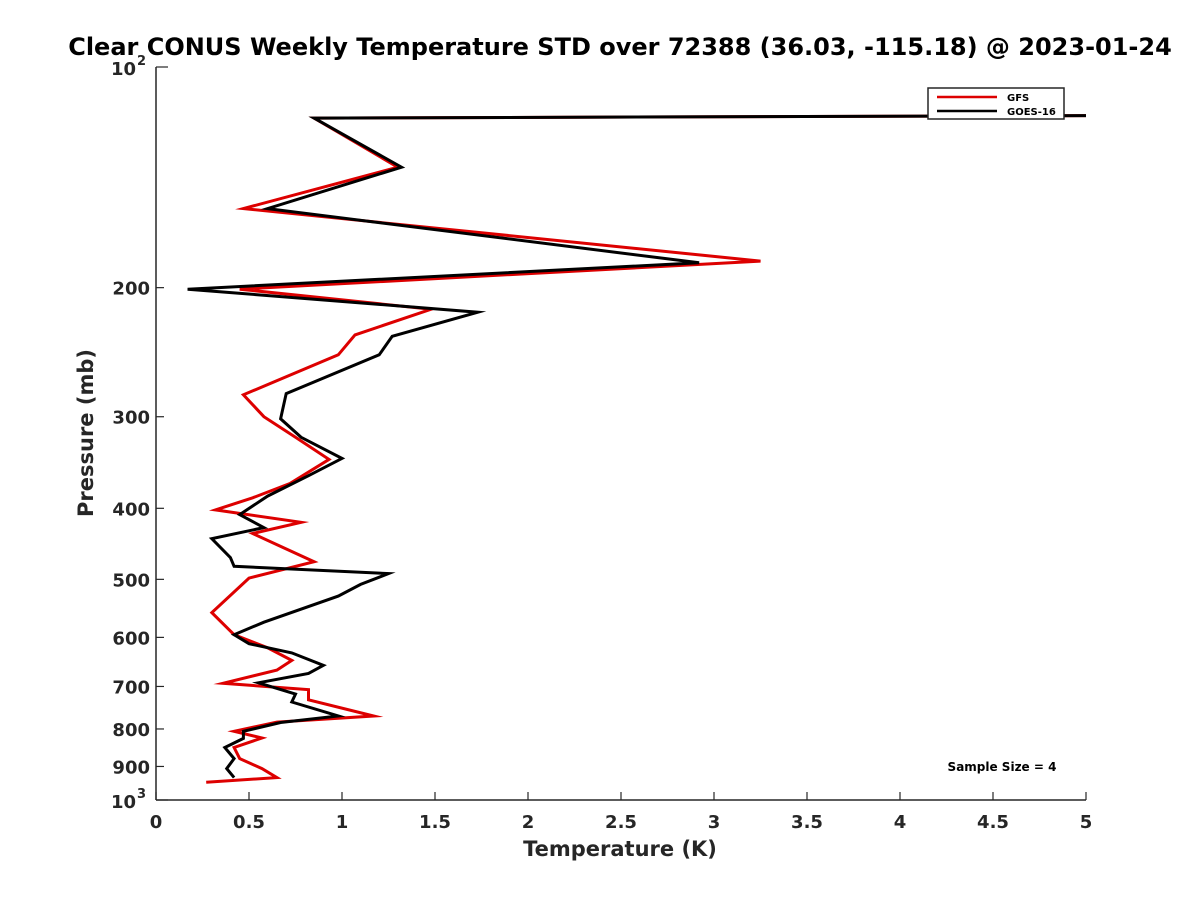 This screenshot has height=904, width=1200. I want to click on legend: GFS GOES-16, so click(996, 103).